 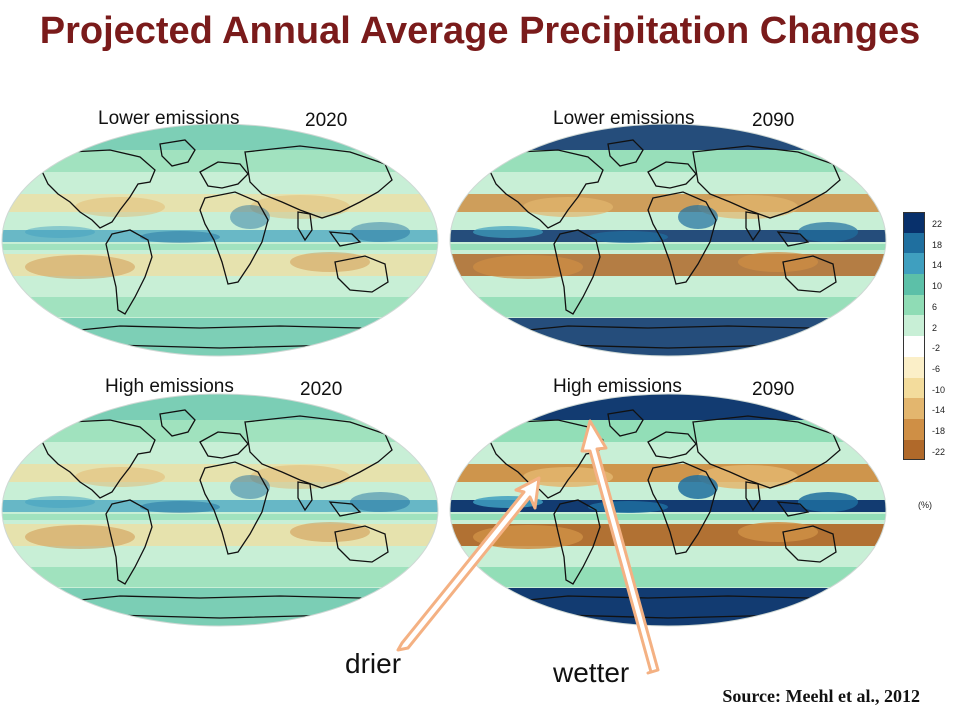 What do you see at coordinates (937, 224) in the screenshot?
I see `legend-tick-label: 22` at bounding box center [937, 224].